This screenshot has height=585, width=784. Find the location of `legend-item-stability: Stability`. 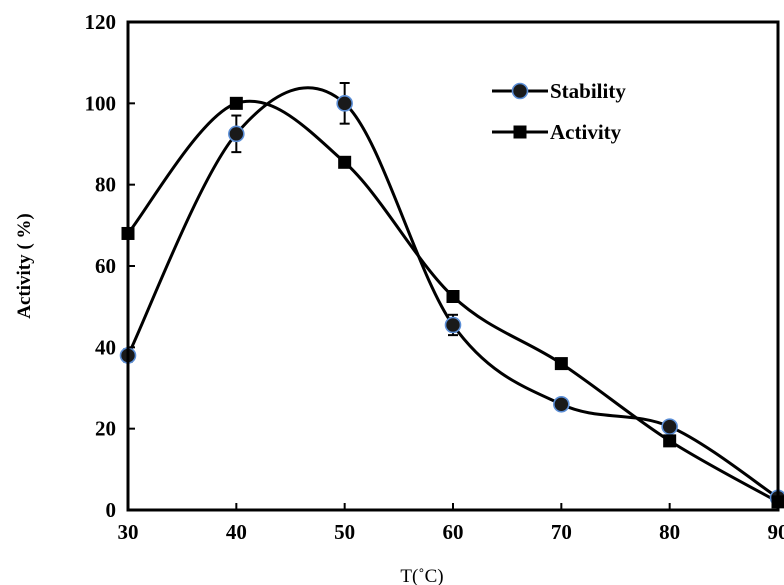

legend-item-stability: Stability is located at coordinates (559, 91).